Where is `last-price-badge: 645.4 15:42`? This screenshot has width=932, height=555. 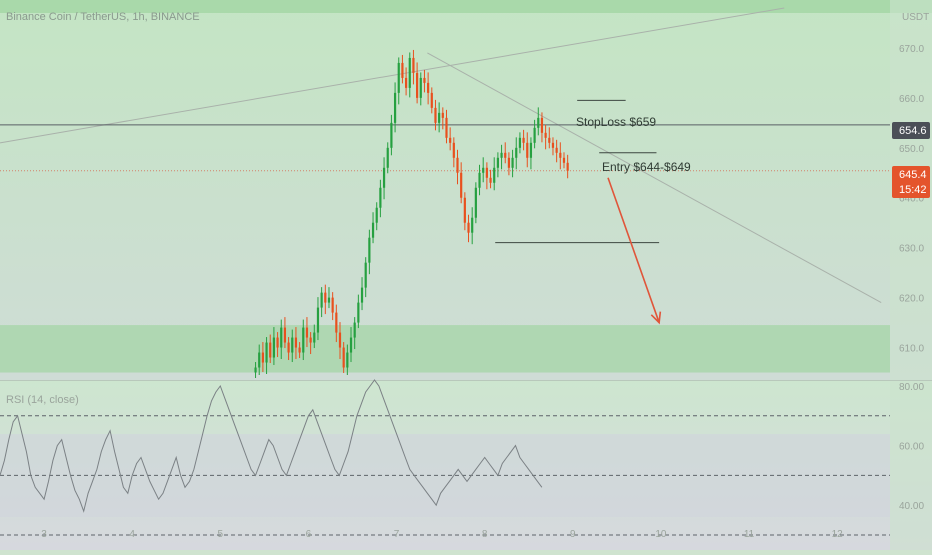
last-price-badge: 645.4 15:42 is located at coordinates (911, 182).